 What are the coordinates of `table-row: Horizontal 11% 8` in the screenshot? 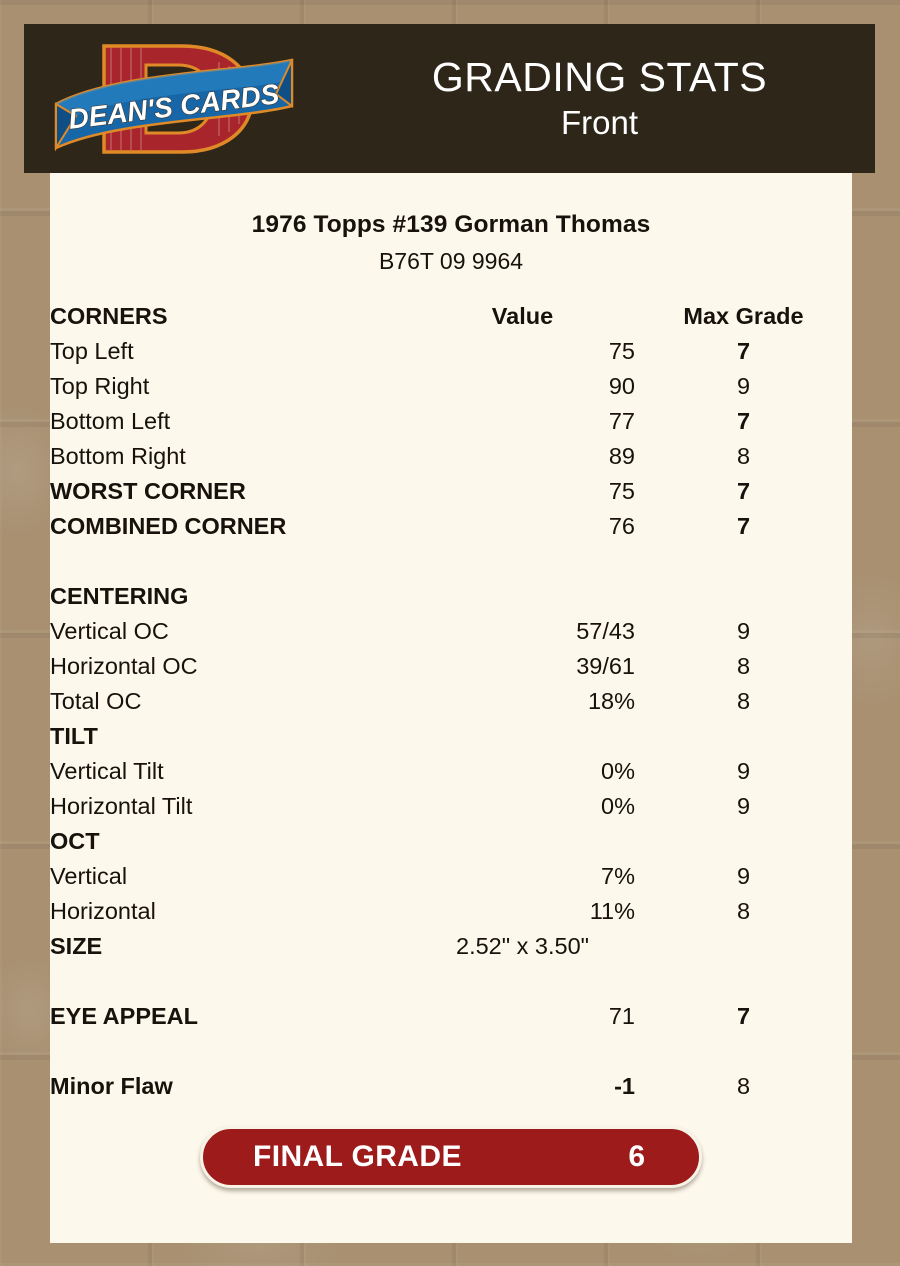 It's located at (451, 911).